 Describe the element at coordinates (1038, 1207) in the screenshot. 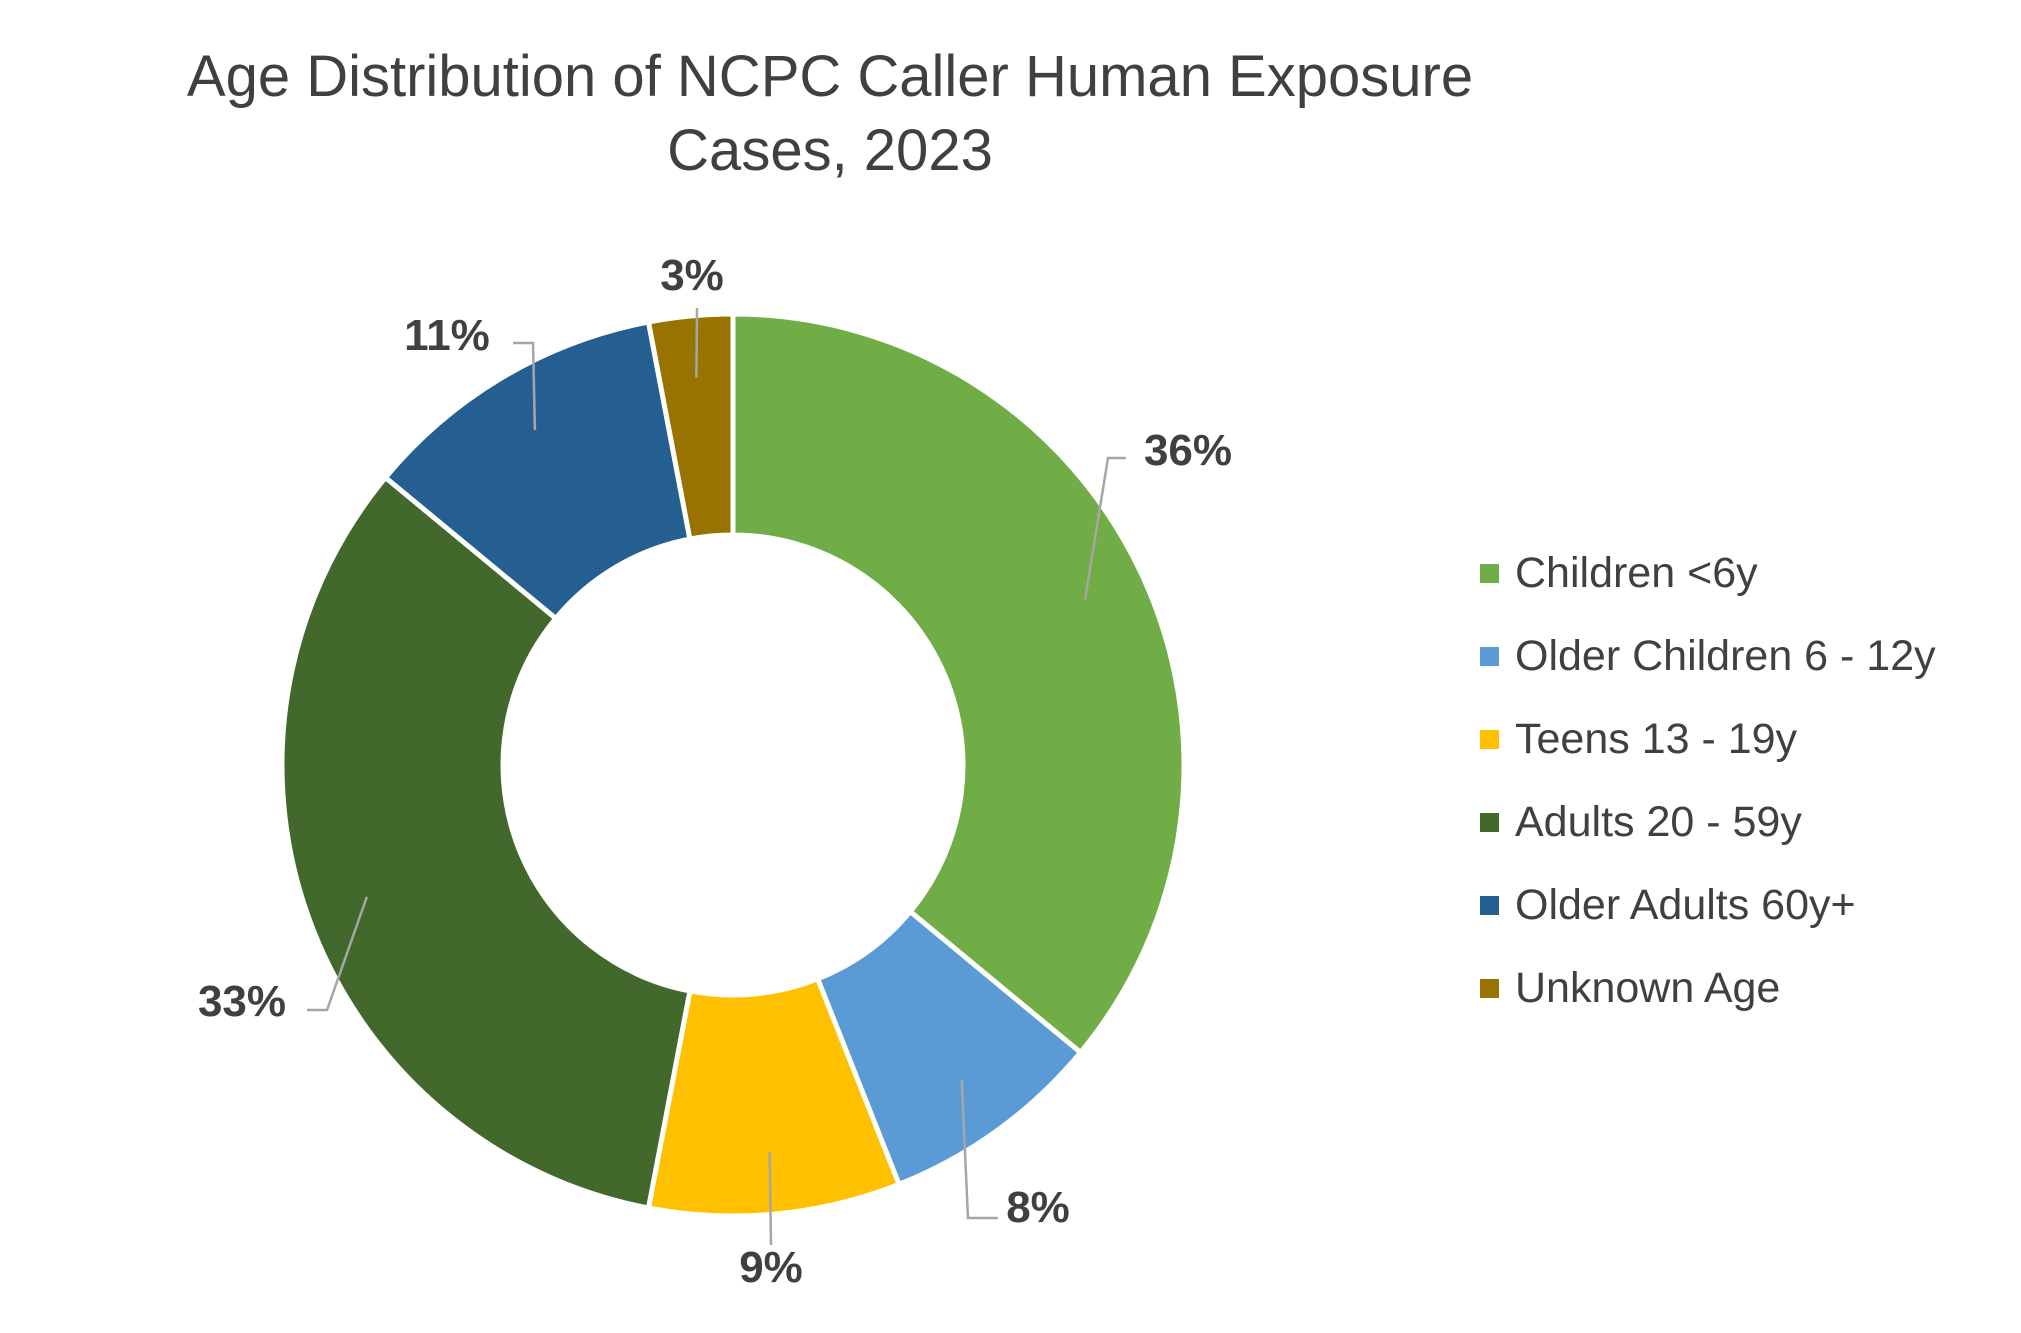

I see `data-label-2: 8%` at that location.